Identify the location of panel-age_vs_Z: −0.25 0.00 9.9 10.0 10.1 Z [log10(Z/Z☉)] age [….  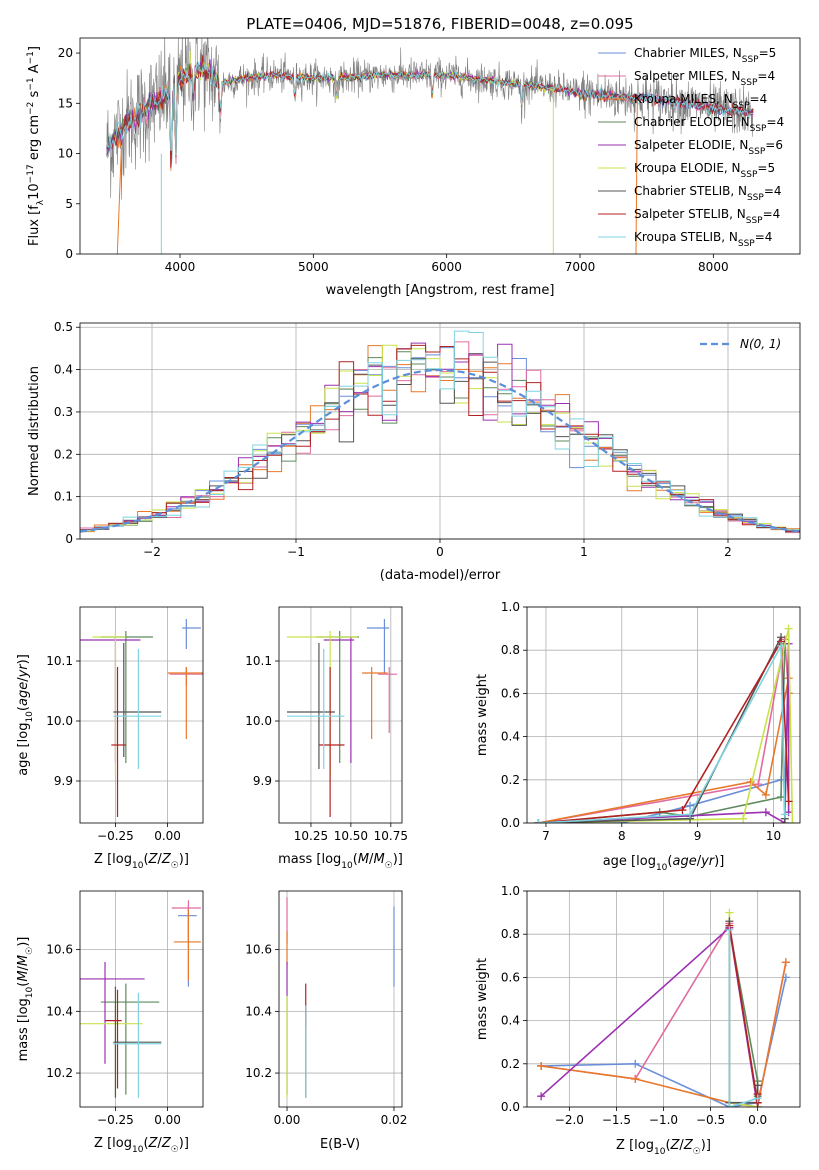
(110, 738).